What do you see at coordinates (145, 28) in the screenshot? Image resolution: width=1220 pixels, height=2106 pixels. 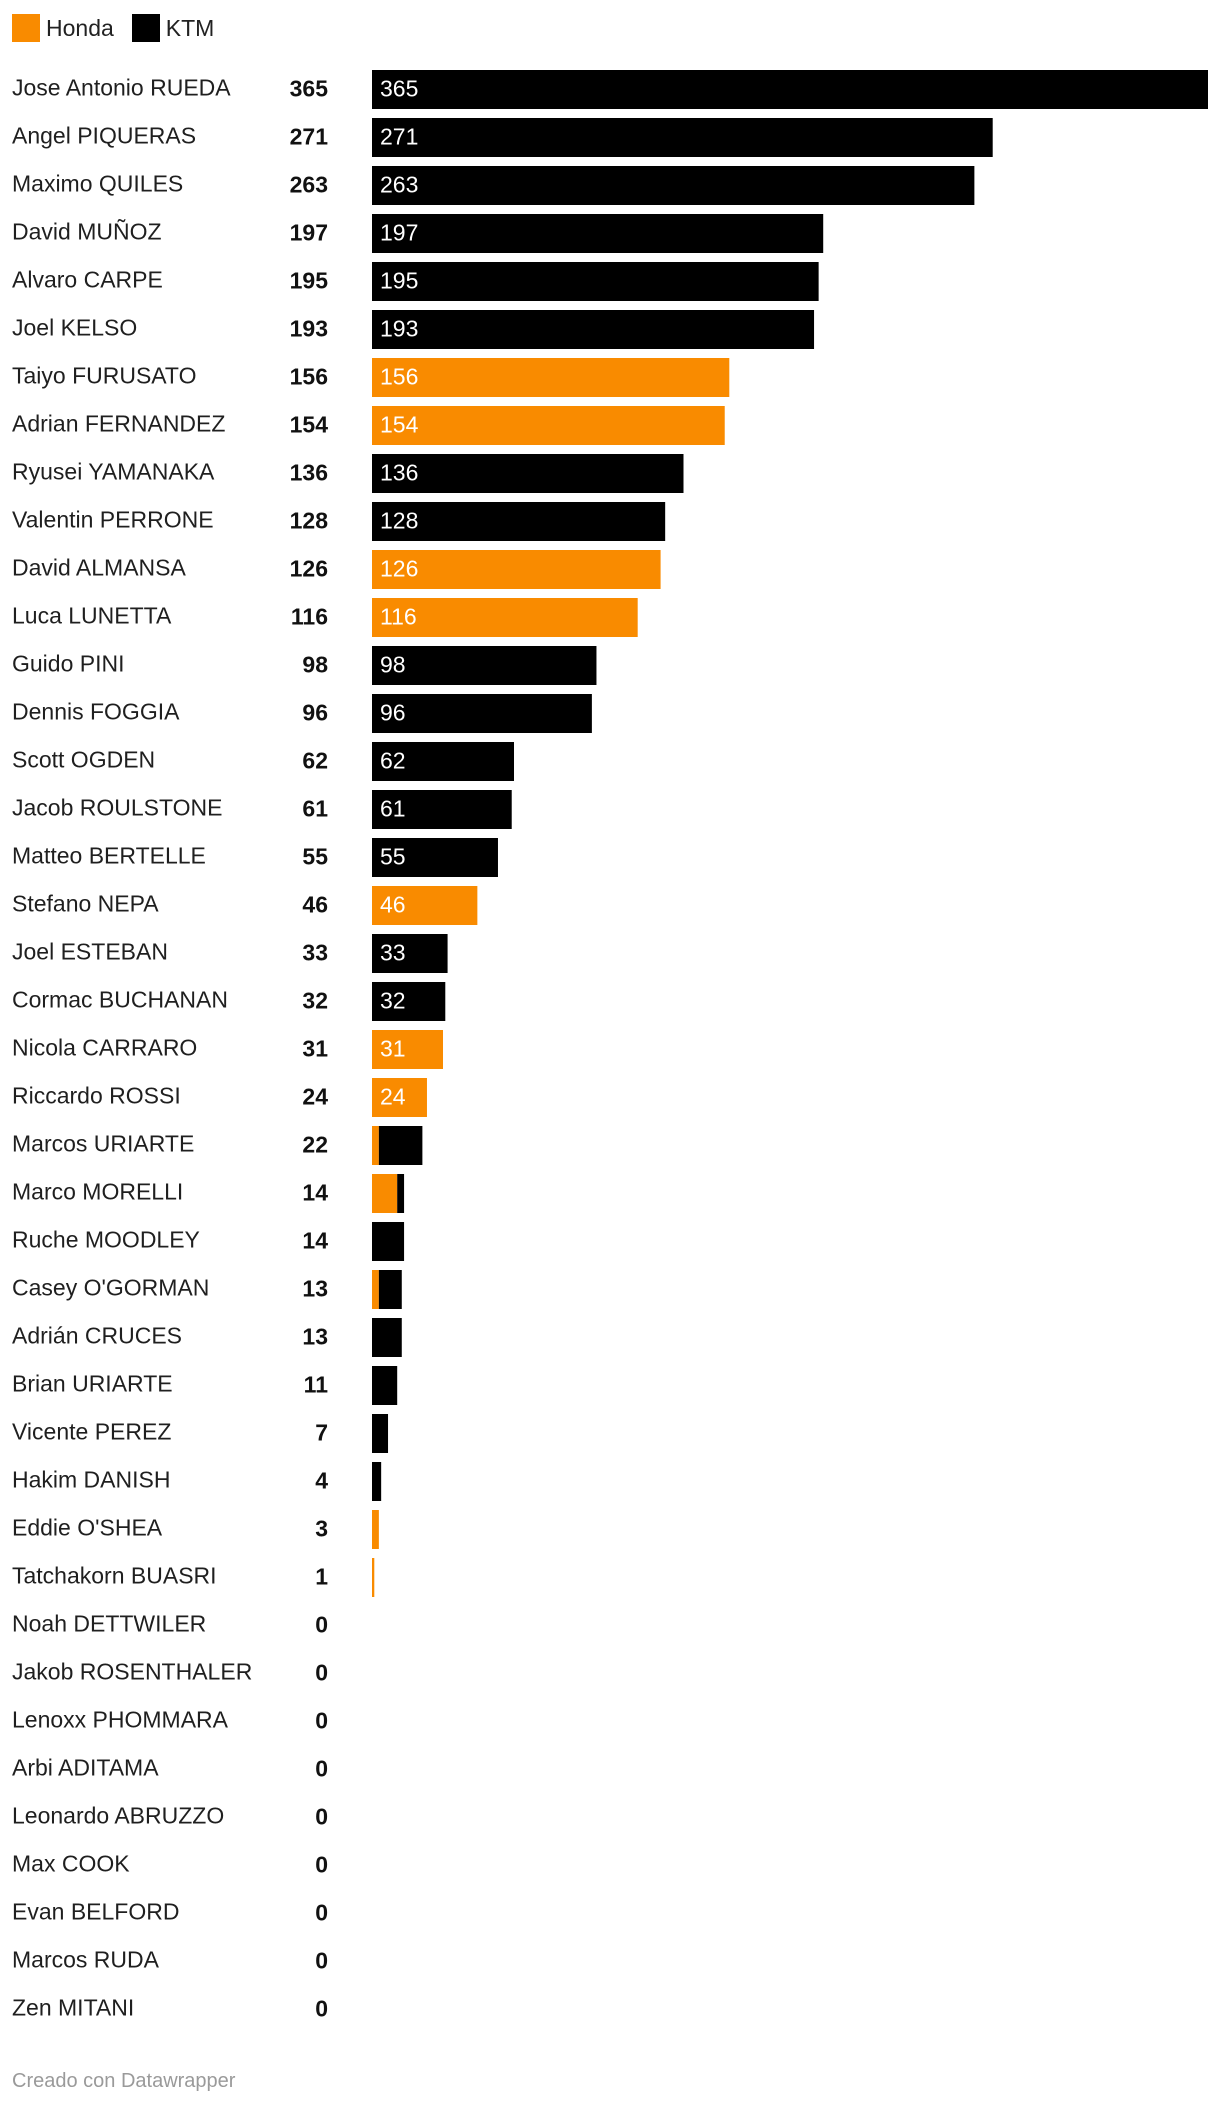 I see `legend-swatch-ktm` at bounding box center [145, 28].